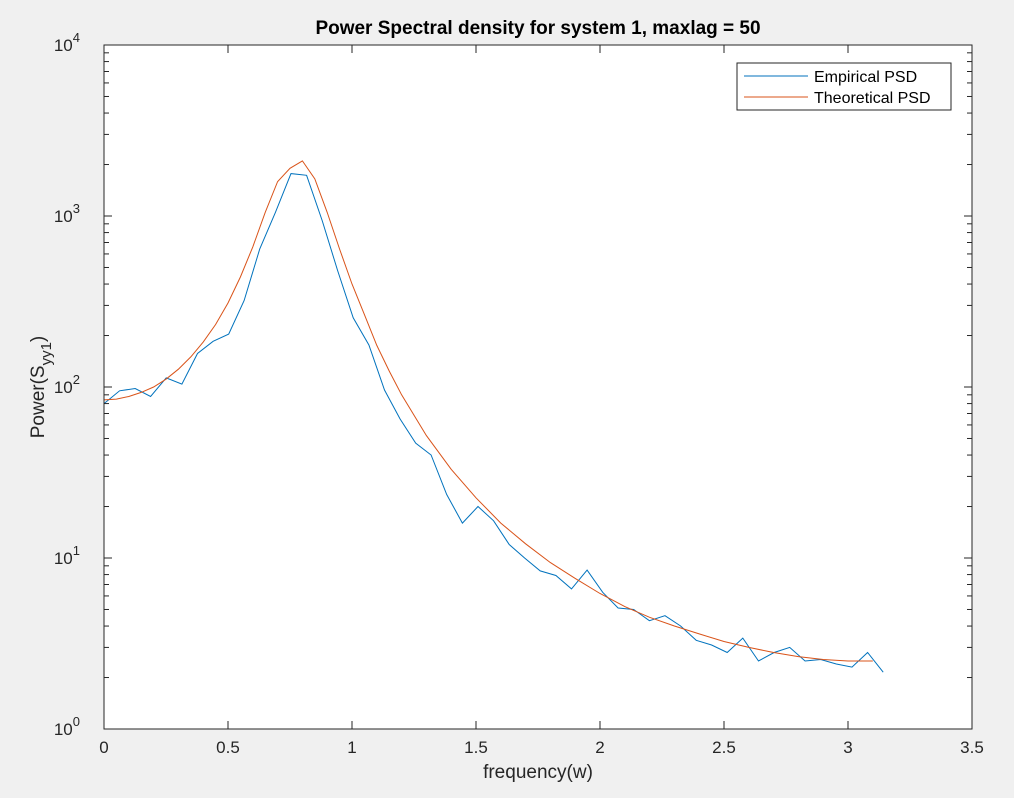 The height and width of the screenshot is (798, 1014). I want to click on y-axis-label: Power(Syy1), so click(41, 387).